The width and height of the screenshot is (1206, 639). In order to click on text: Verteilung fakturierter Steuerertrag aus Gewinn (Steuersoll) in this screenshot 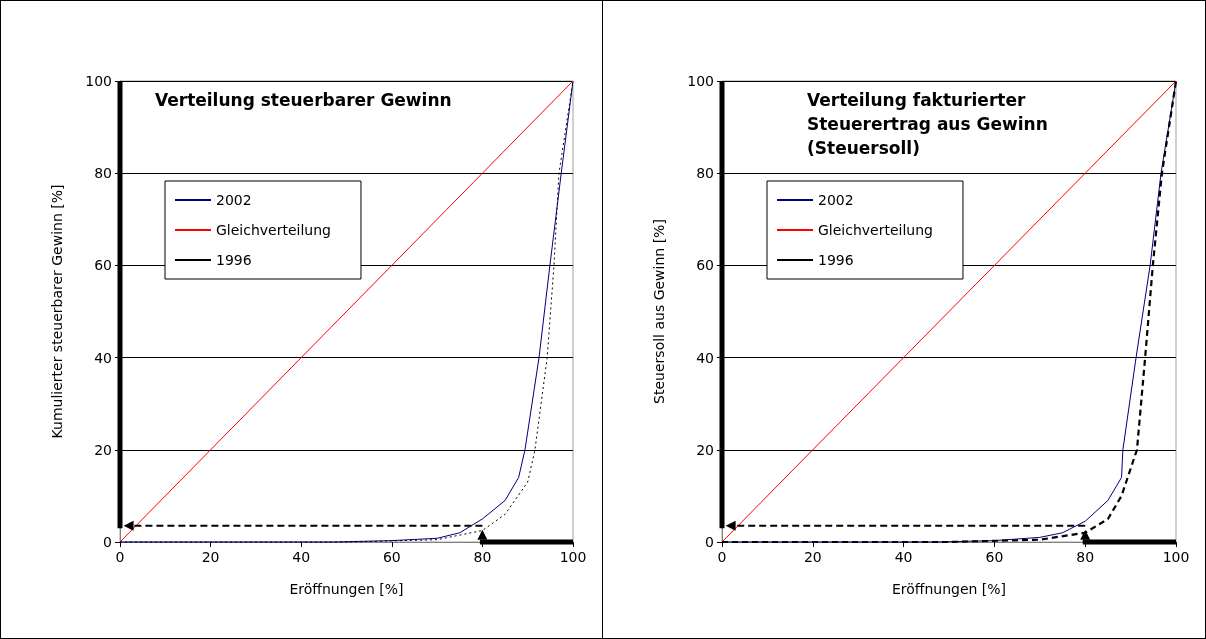, I will do `click(930, 124)`.